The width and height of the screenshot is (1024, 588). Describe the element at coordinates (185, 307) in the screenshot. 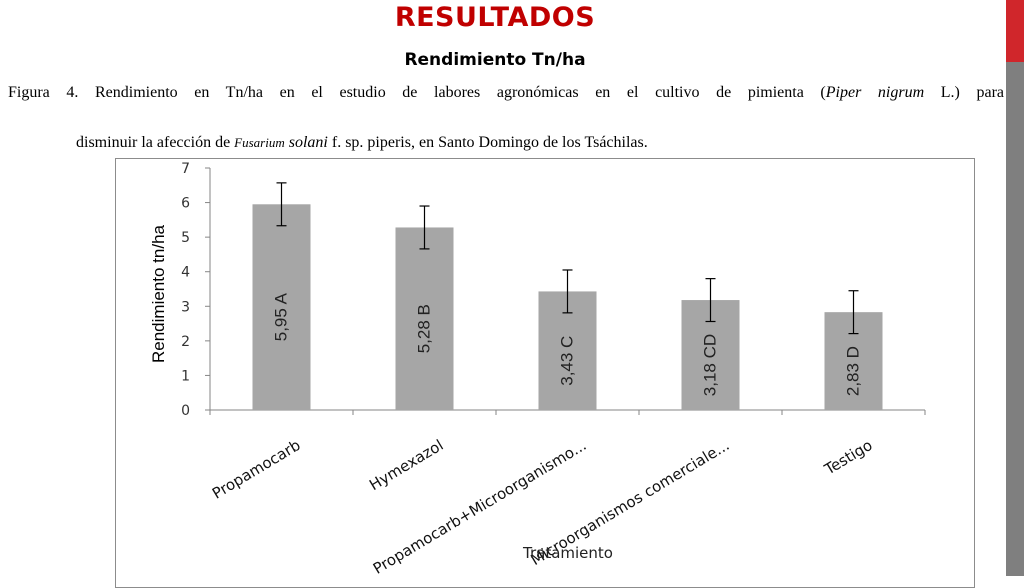

I see `y-tick-label: 3` at that location.